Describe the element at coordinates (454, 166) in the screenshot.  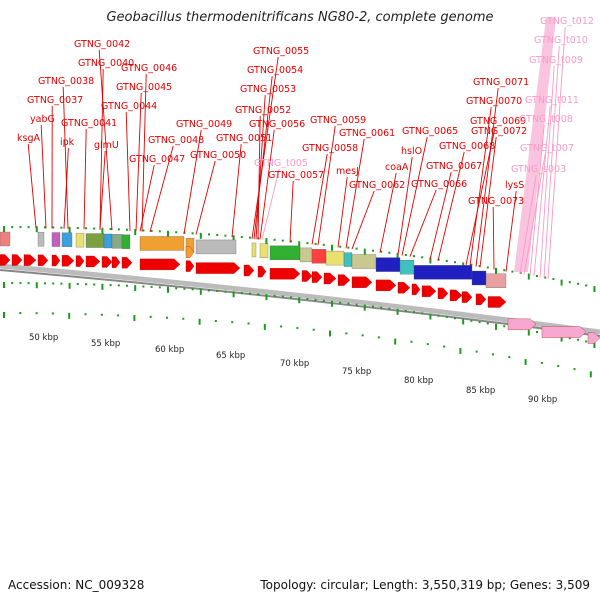
I see `gene-label: GTNG_0067` at that location.